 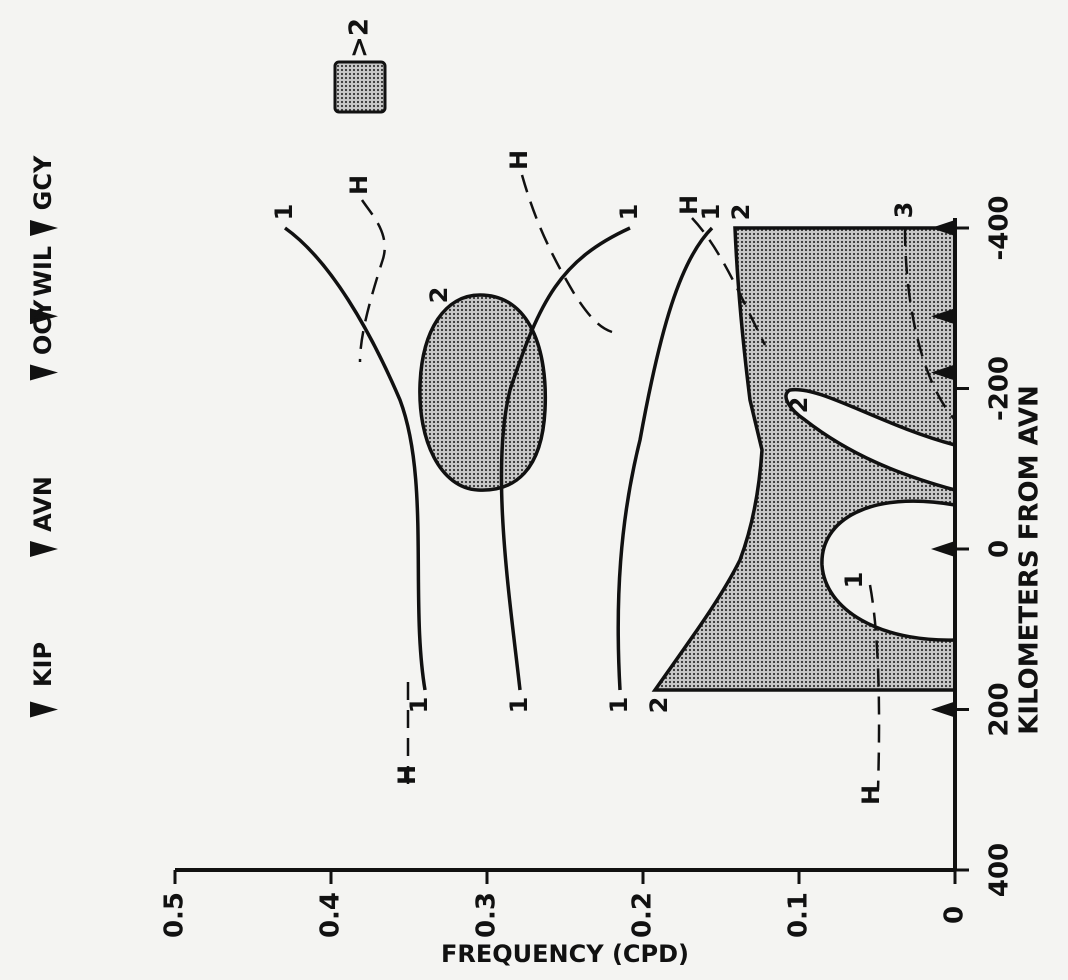 What do you see at coordinates (43, 504) in the screenshot?
I see `station-label: AVN` at bounding box center [43, 504].